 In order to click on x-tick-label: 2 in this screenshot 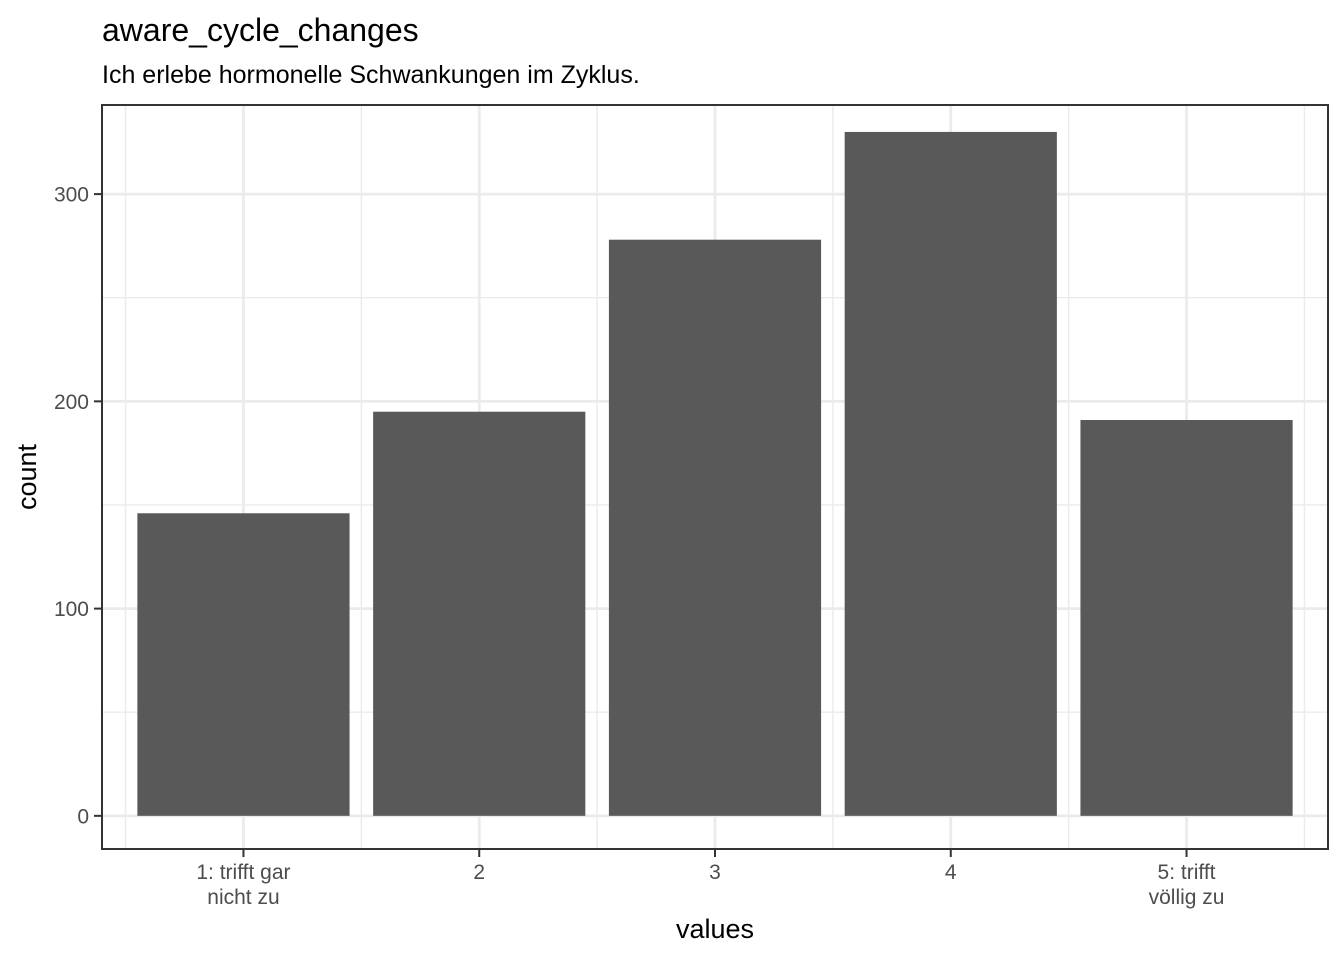, I will do `click(479, 872)`.